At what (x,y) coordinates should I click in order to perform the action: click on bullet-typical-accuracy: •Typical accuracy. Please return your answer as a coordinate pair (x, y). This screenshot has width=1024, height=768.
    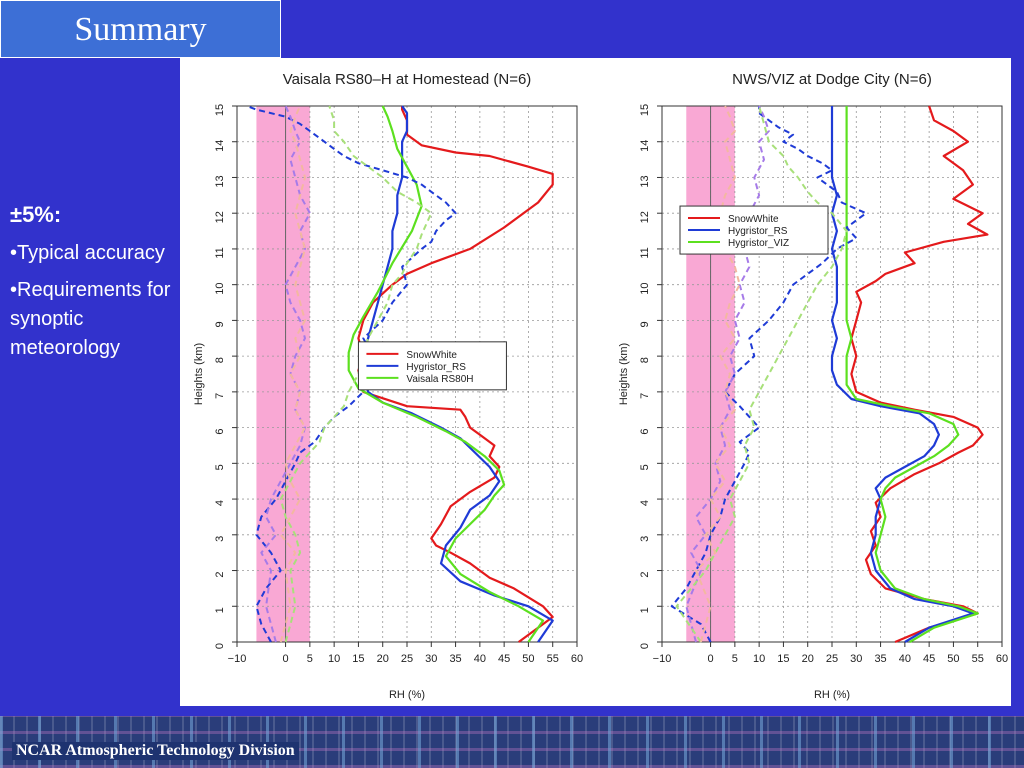
    Looking at the image, I should click on (87, 253).